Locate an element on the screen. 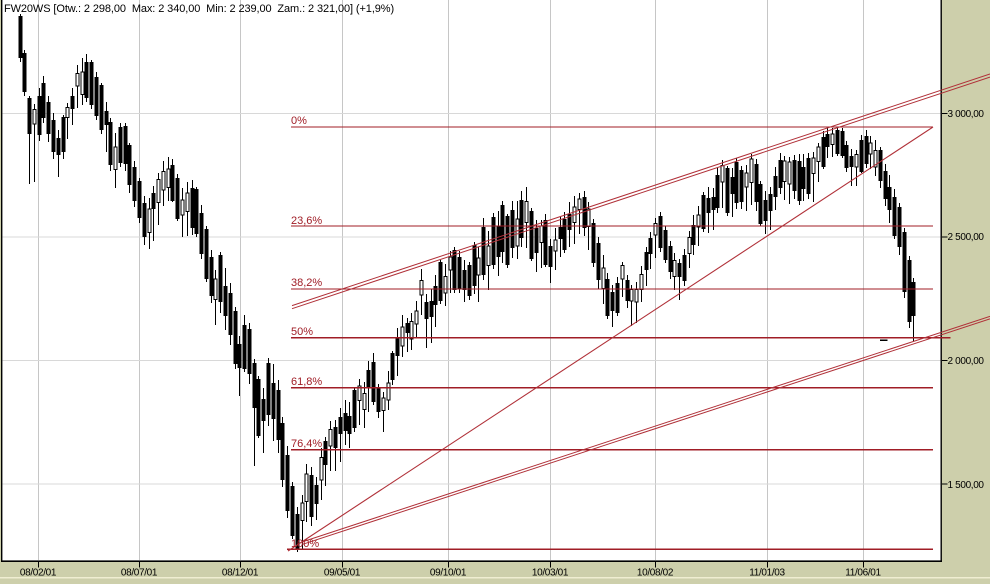  svg-text: 76,4% is located at coordinates (306, 444).